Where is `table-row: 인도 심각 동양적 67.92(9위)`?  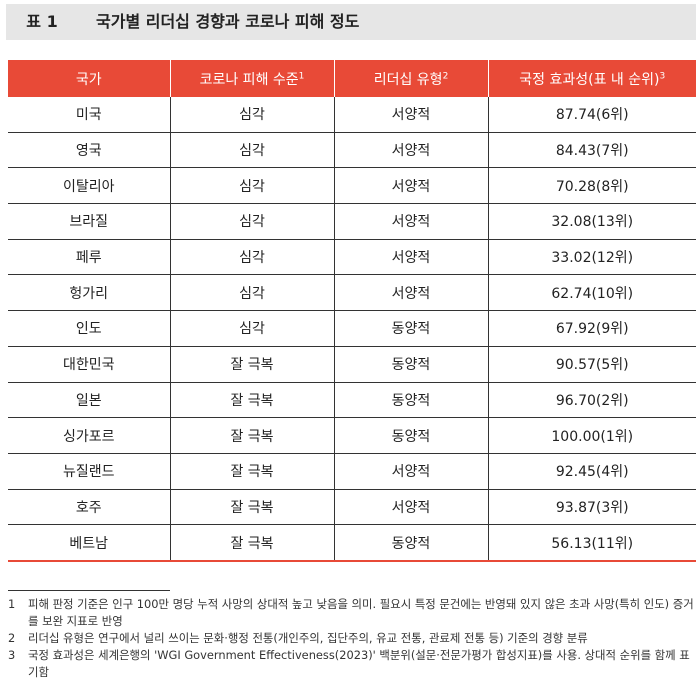 table-row: 인도 심각 동양적 67.92(9위) is located at coordinates (352, 328).